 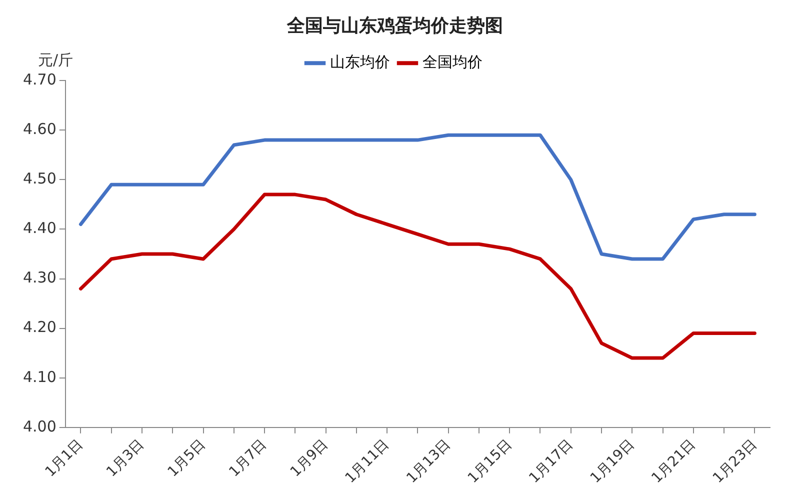 What do you see at coordinates (64, 458) in the screenshot?
I see `x-tick-label: 1月1日` at bounding box center [64, 458].